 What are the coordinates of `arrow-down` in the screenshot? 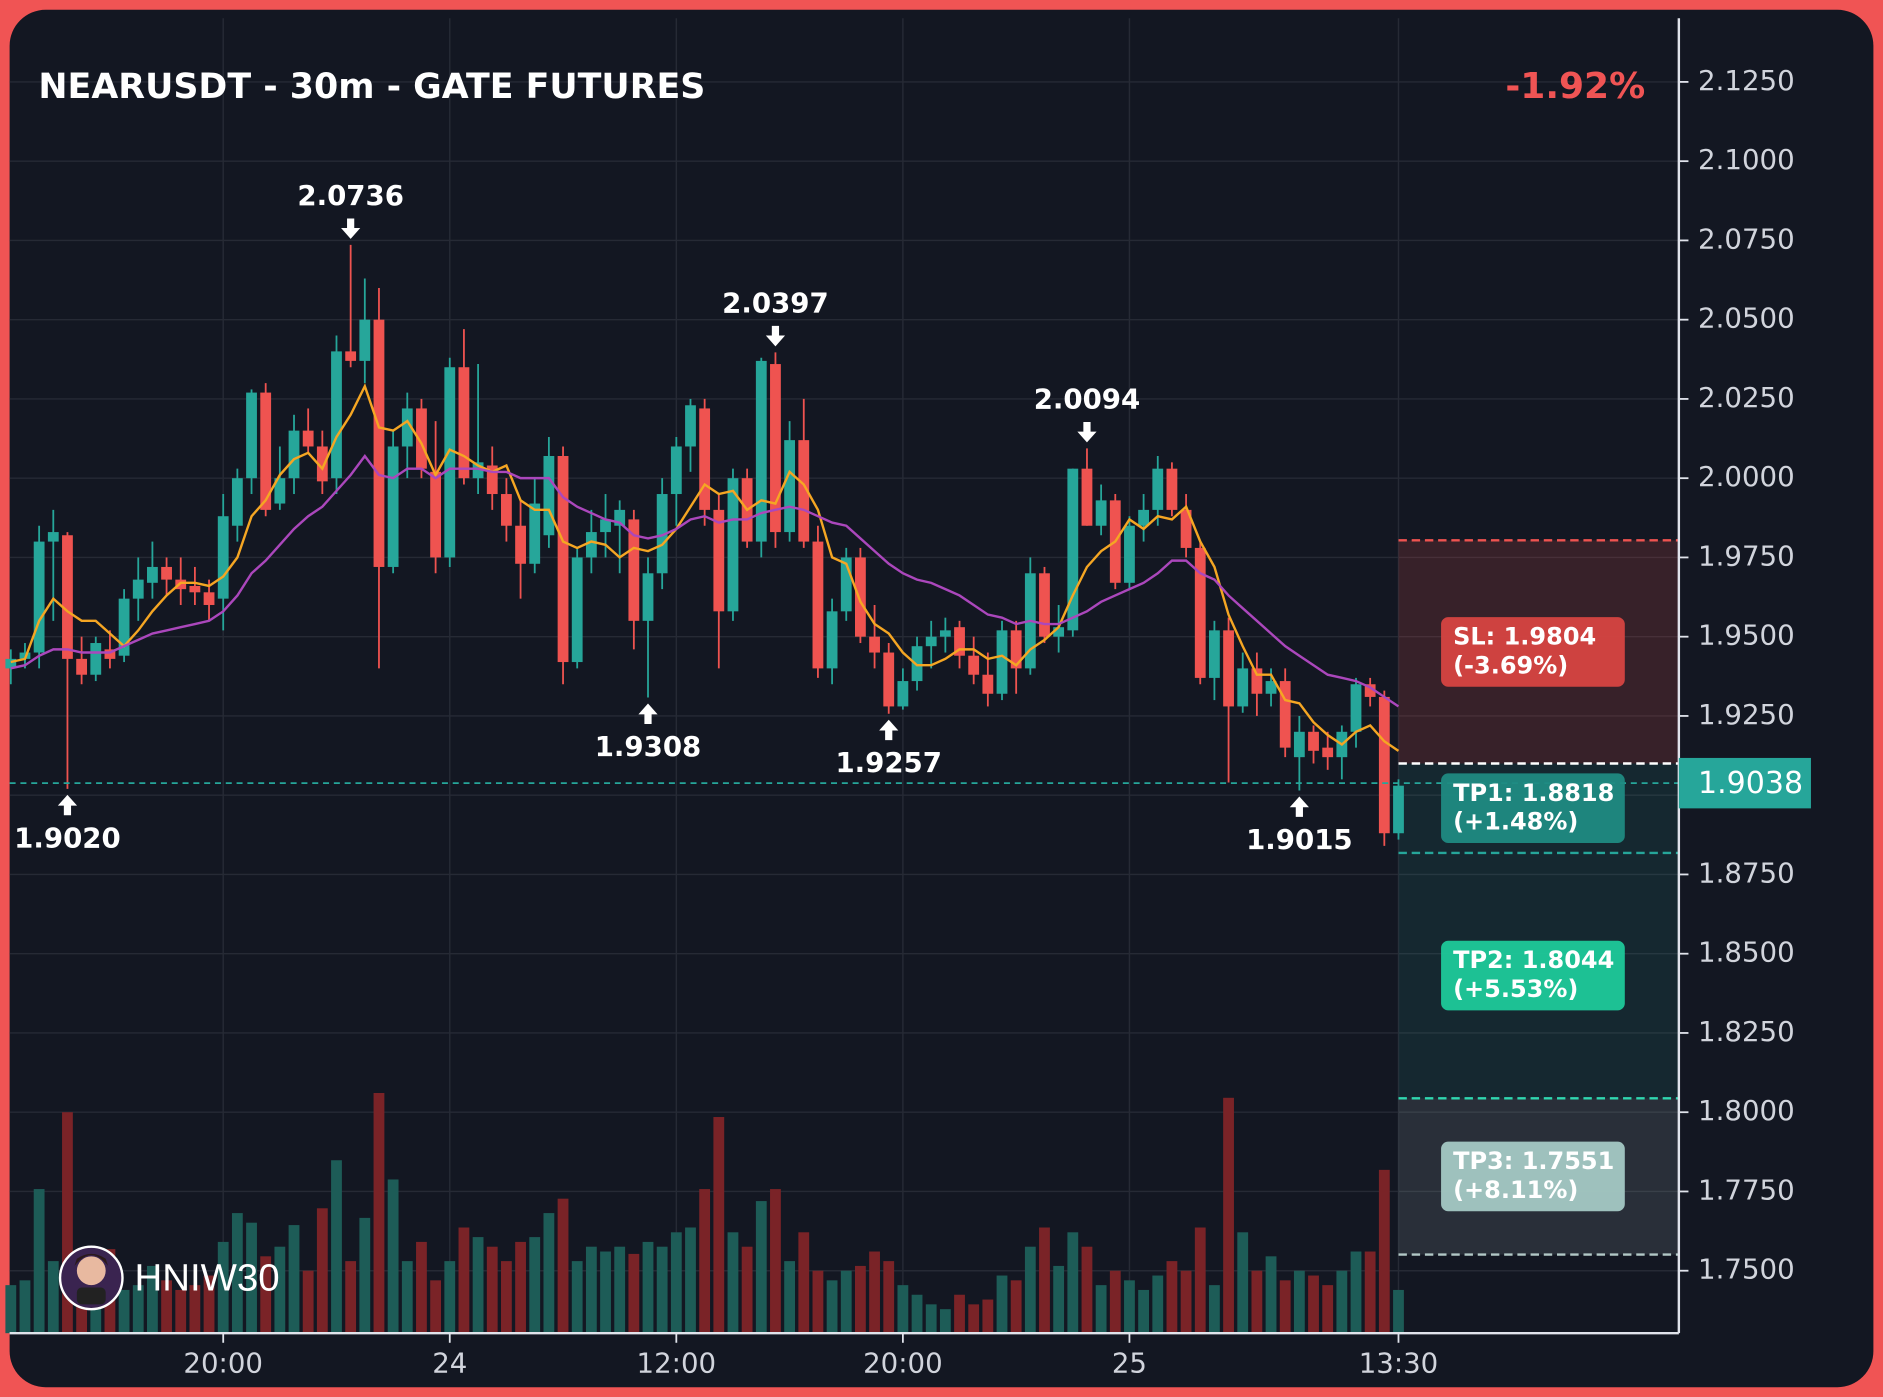 It's located at (351, 228).